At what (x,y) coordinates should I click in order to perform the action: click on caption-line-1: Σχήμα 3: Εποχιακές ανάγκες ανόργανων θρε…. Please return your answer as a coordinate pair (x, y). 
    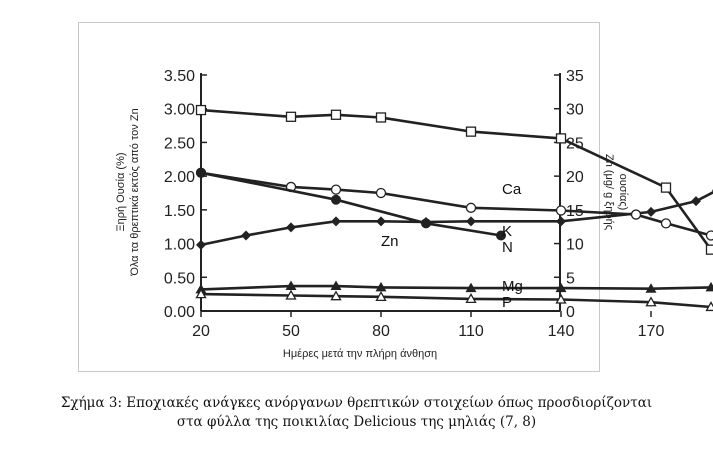
    Looking at the image, I should click on (356, 403).